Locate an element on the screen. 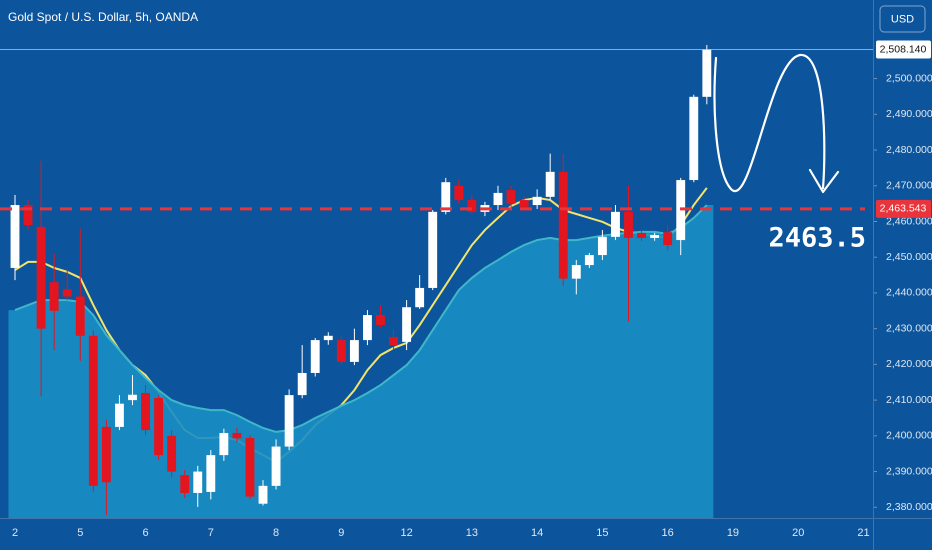 The height and width of the screenshot is (550, 932). currency-button: USD is located at coordinates (902, 19).